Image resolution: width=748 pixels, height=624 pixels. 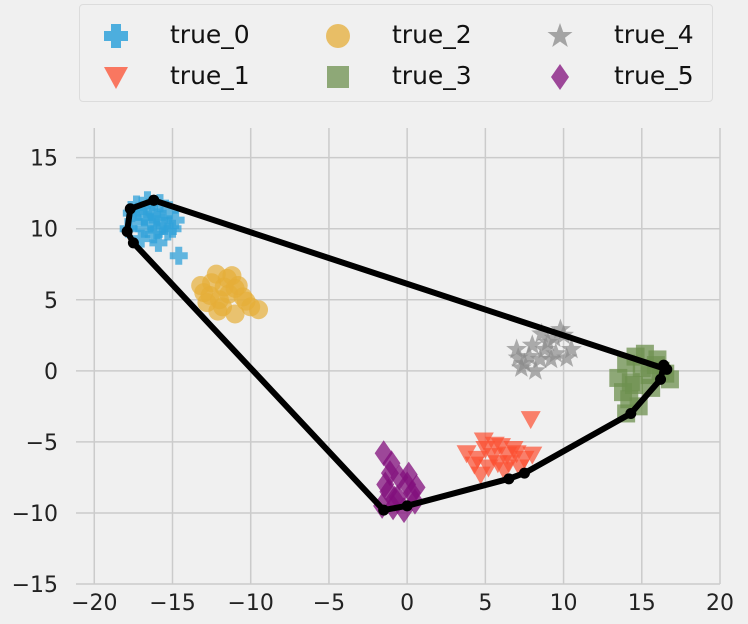 What do you see at coordinates (338, 36) in the screenshot?
I see `circle-icon` at bounding box center [338, 36].